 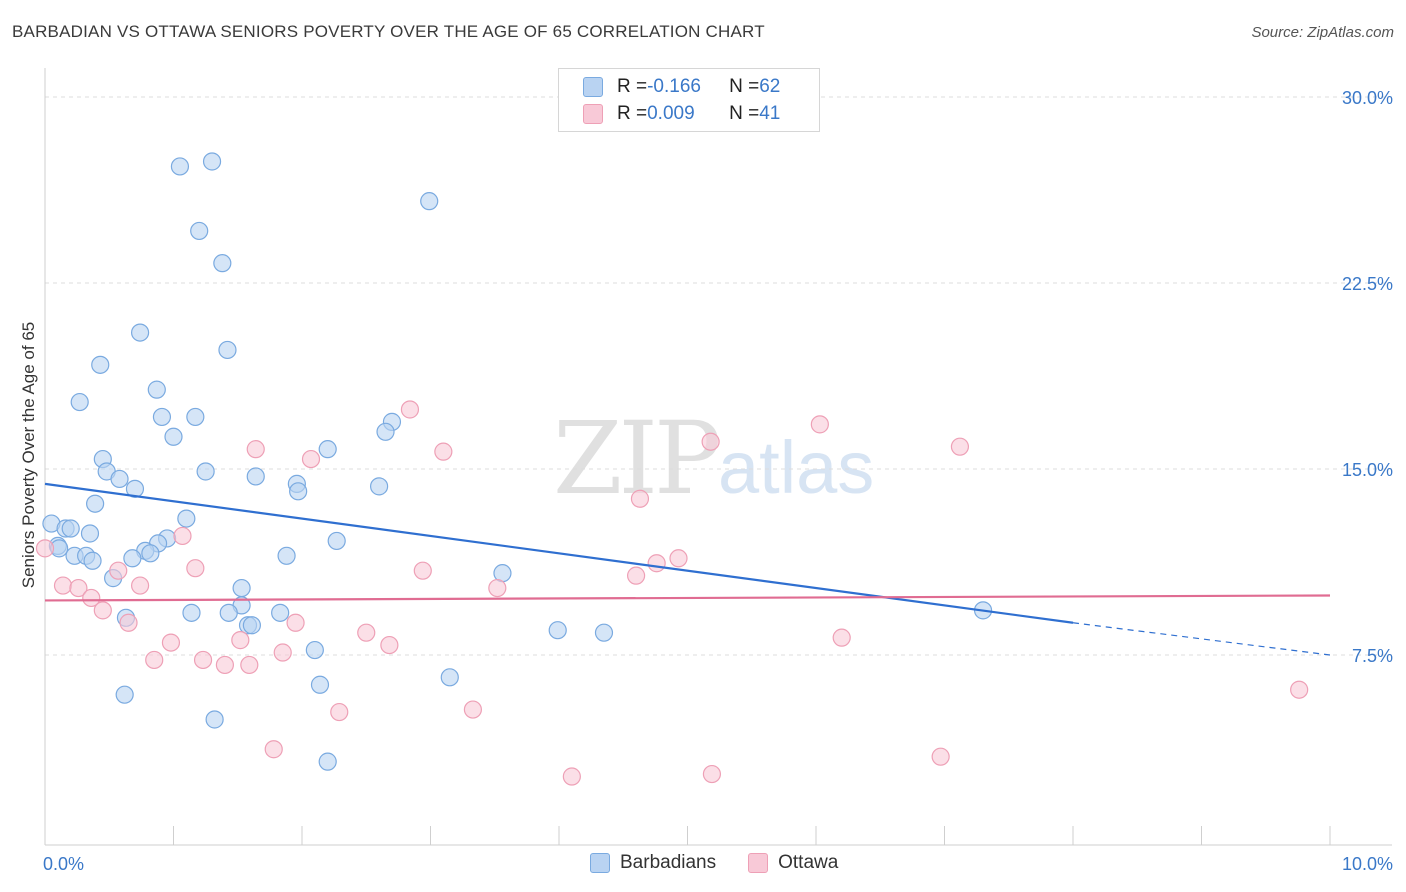 I want to click on legend-label-barbadians: Barbadians, so click(x=668, y=862).